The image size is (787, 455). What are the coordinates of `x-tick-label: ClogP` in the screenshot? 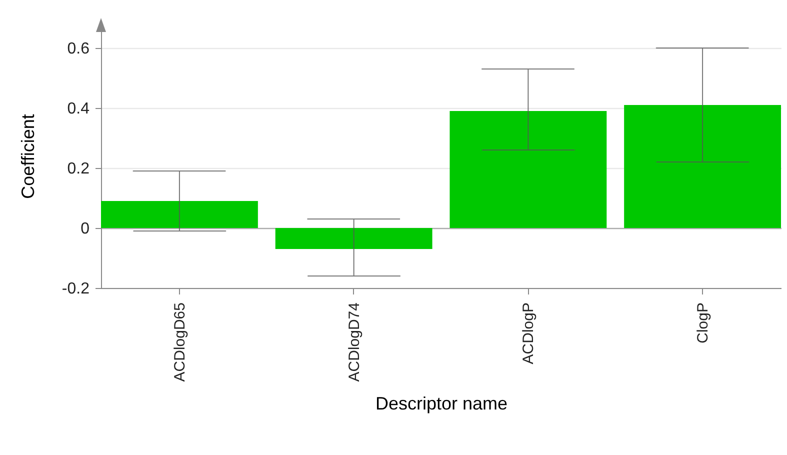 It's located at (703, 323).